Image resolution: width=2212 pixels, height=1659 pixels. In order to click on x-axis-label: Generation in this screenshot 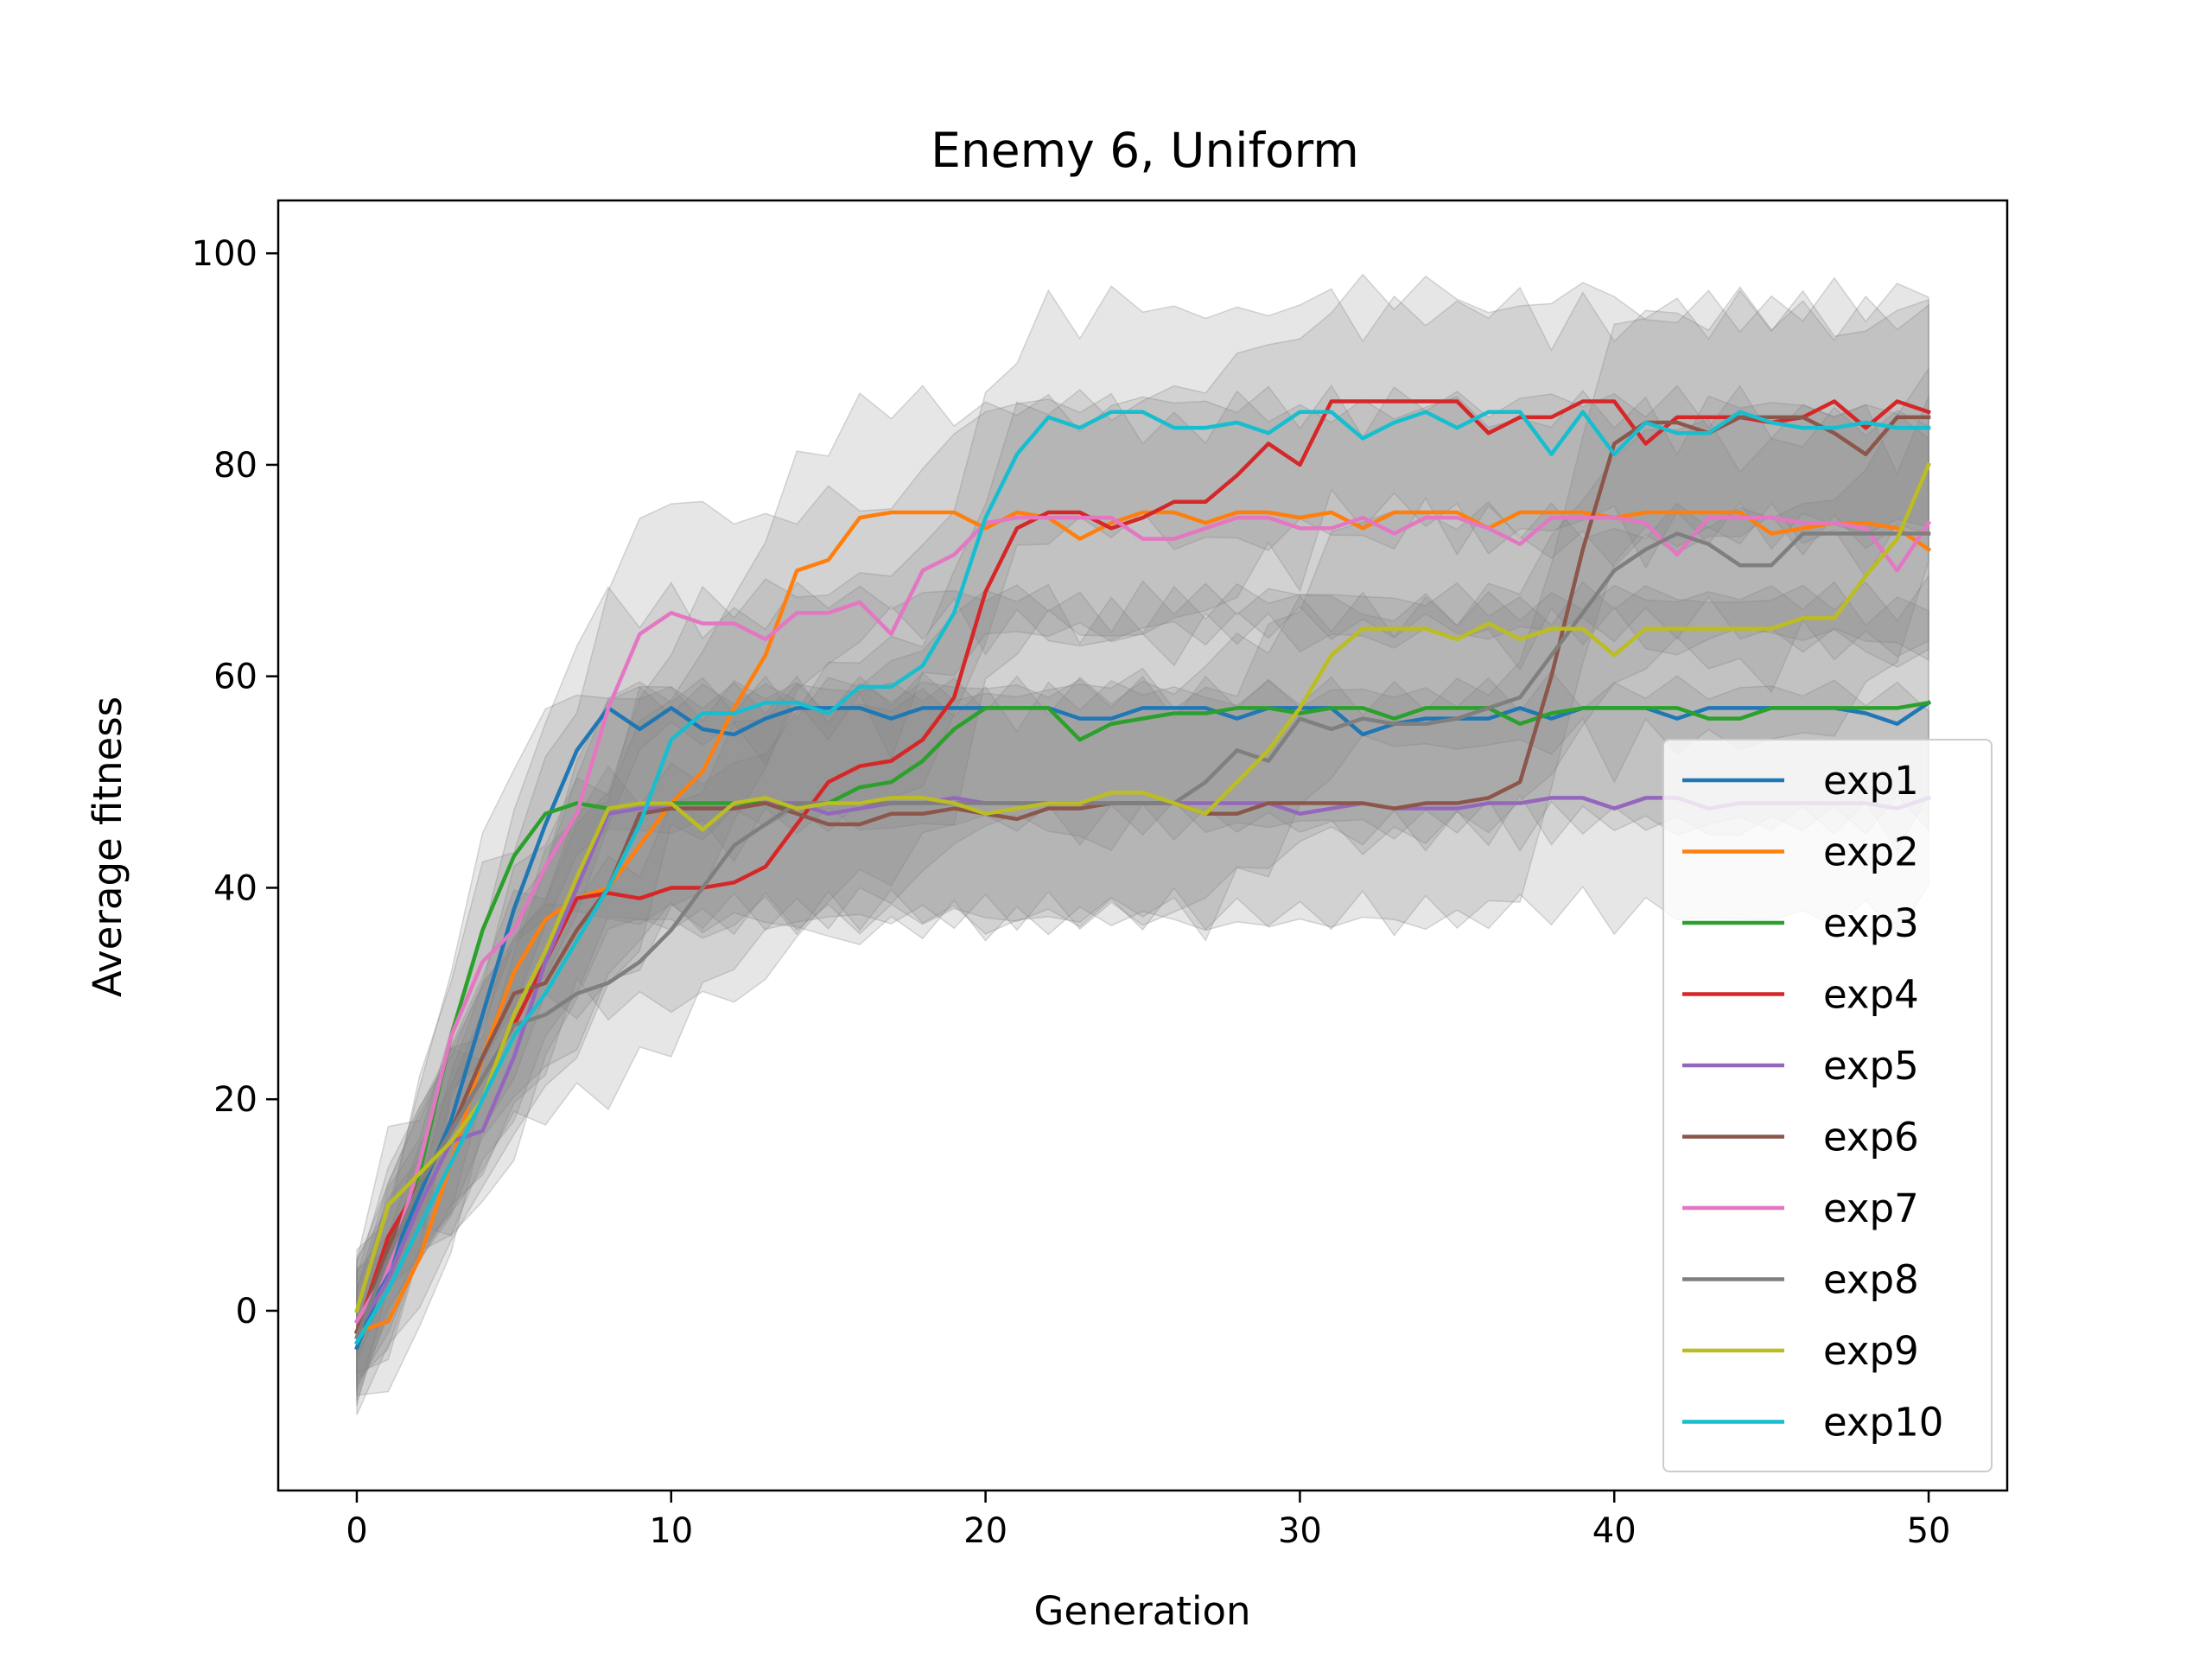, I will do `click(1141, 1611)`.